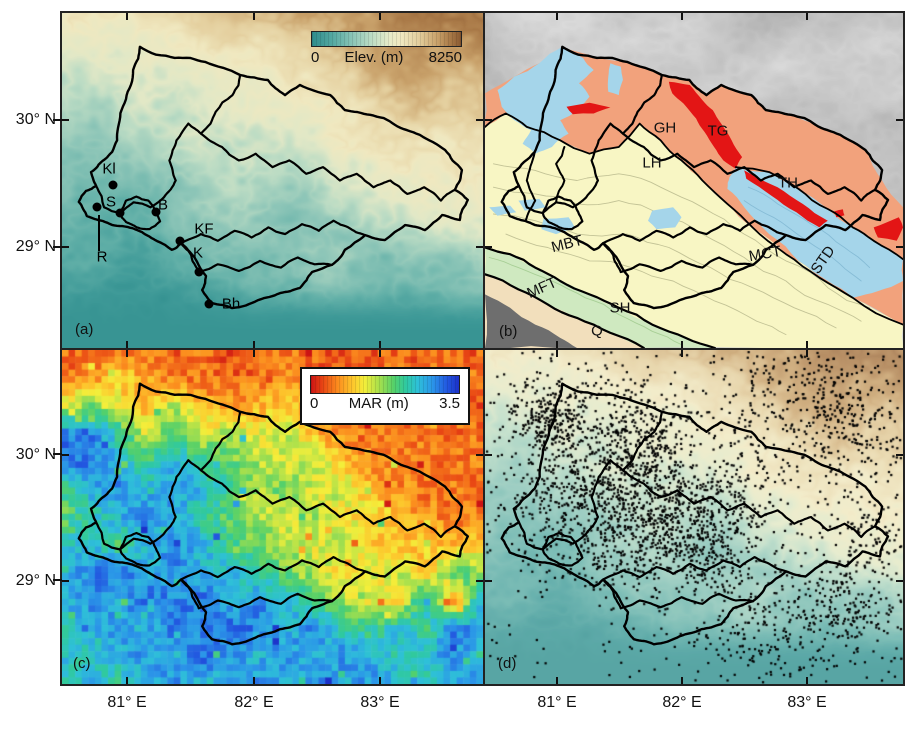 The height and width of the screenshot is (730, 917). Describe the element at coordinates (665, 128) in the screenshot. I see `geology-label: GH` at that location.